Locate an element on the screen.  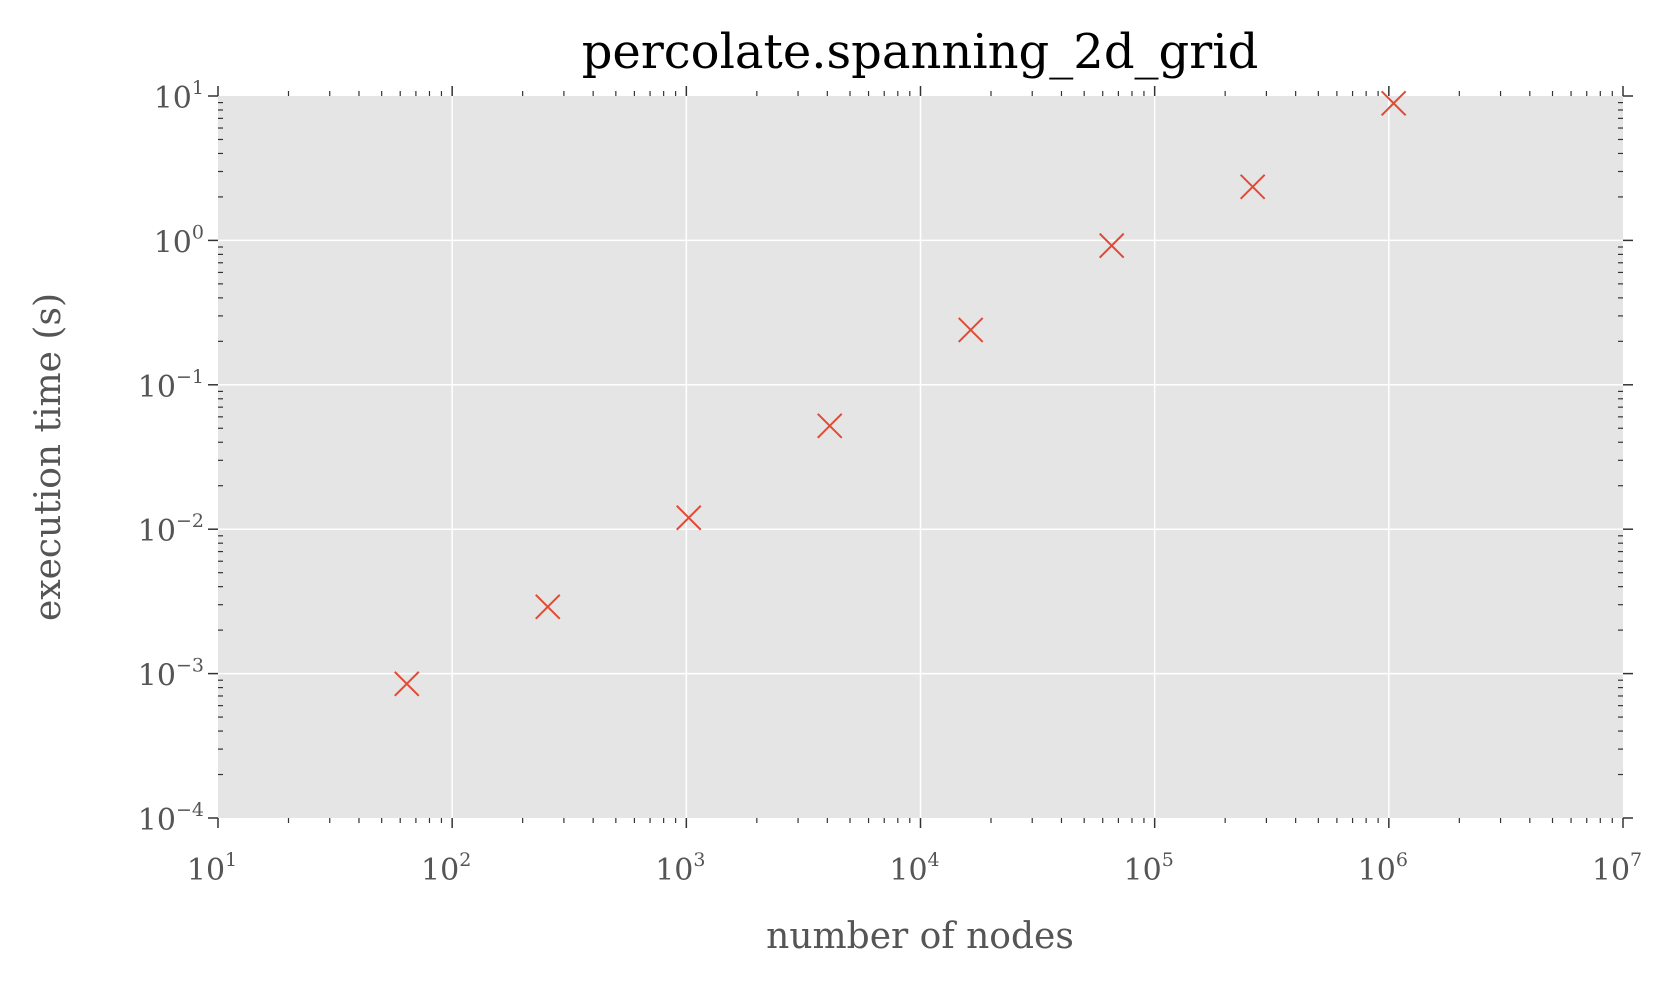
x-tick-label: 10⁴ is located at coordinates (914, 868).